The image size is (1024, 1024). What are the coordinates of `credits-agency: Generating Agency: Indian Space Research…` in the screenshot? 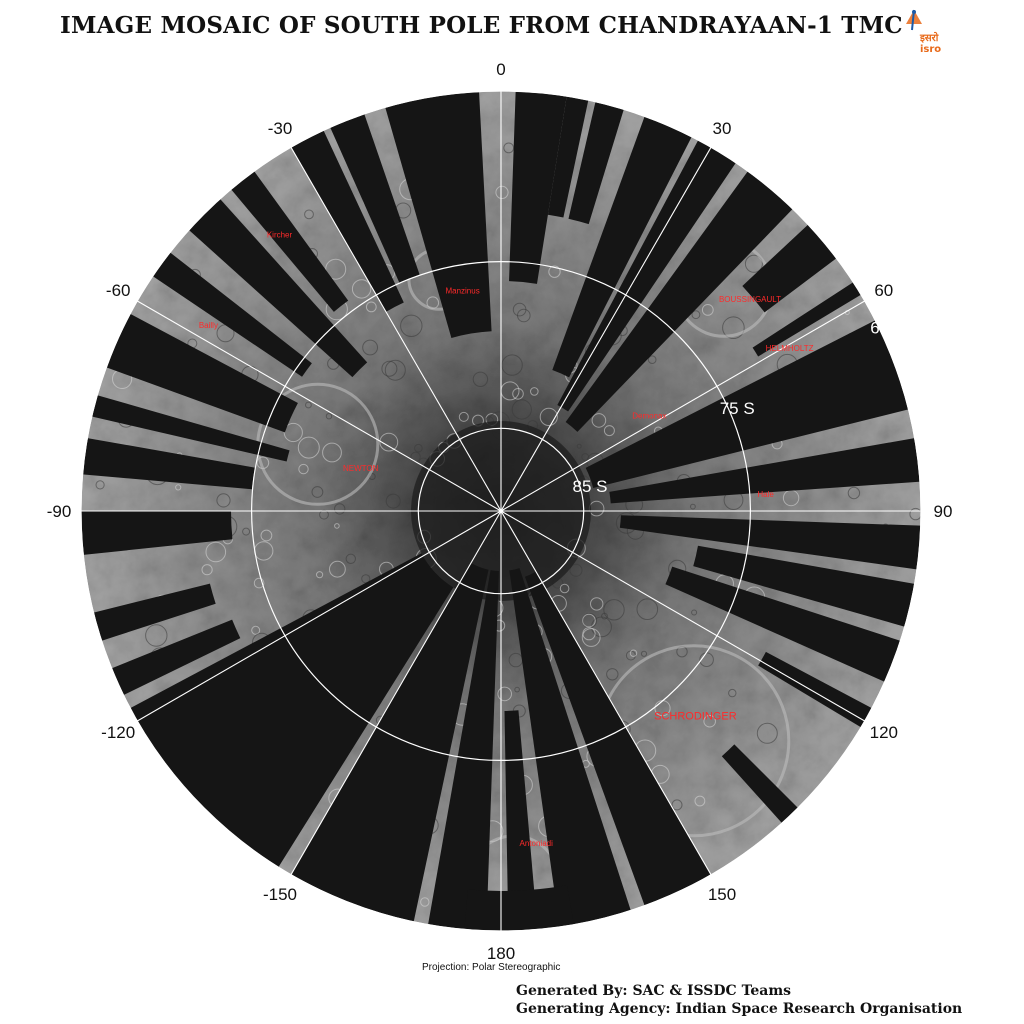 It's located at (739, 1009).